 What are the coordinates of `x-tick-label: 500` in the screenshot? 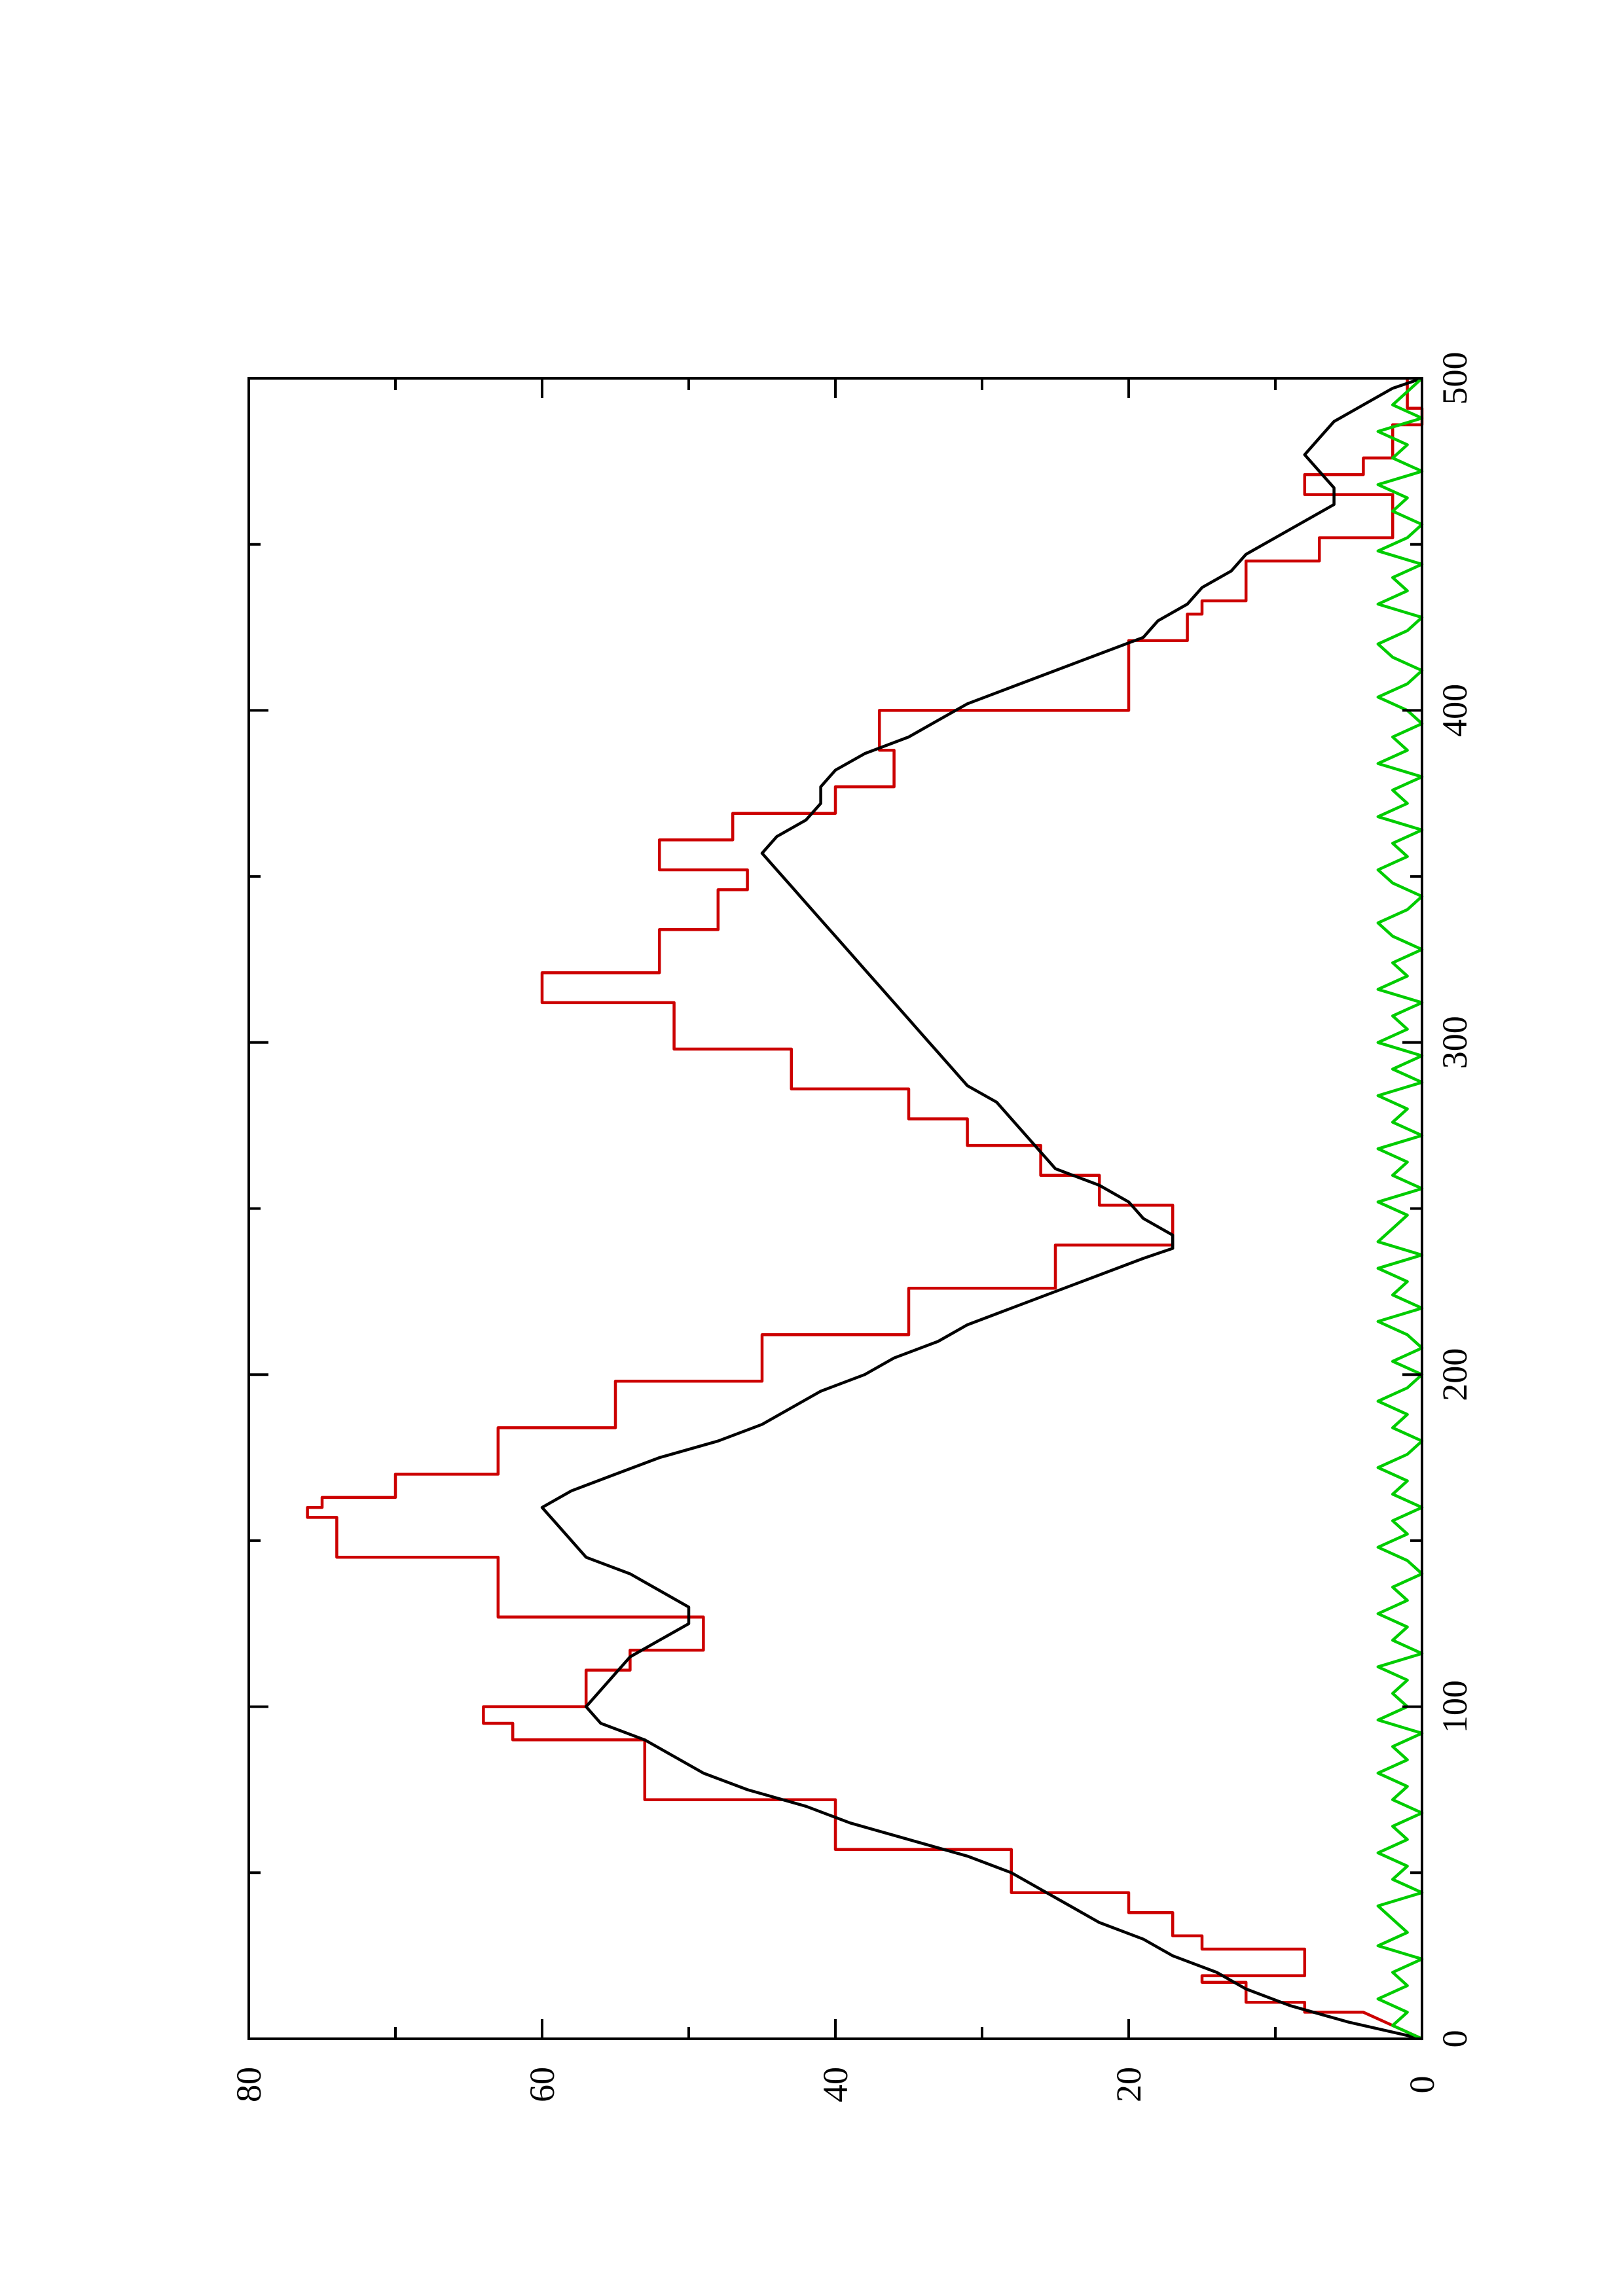 It's located at (1454, 378).